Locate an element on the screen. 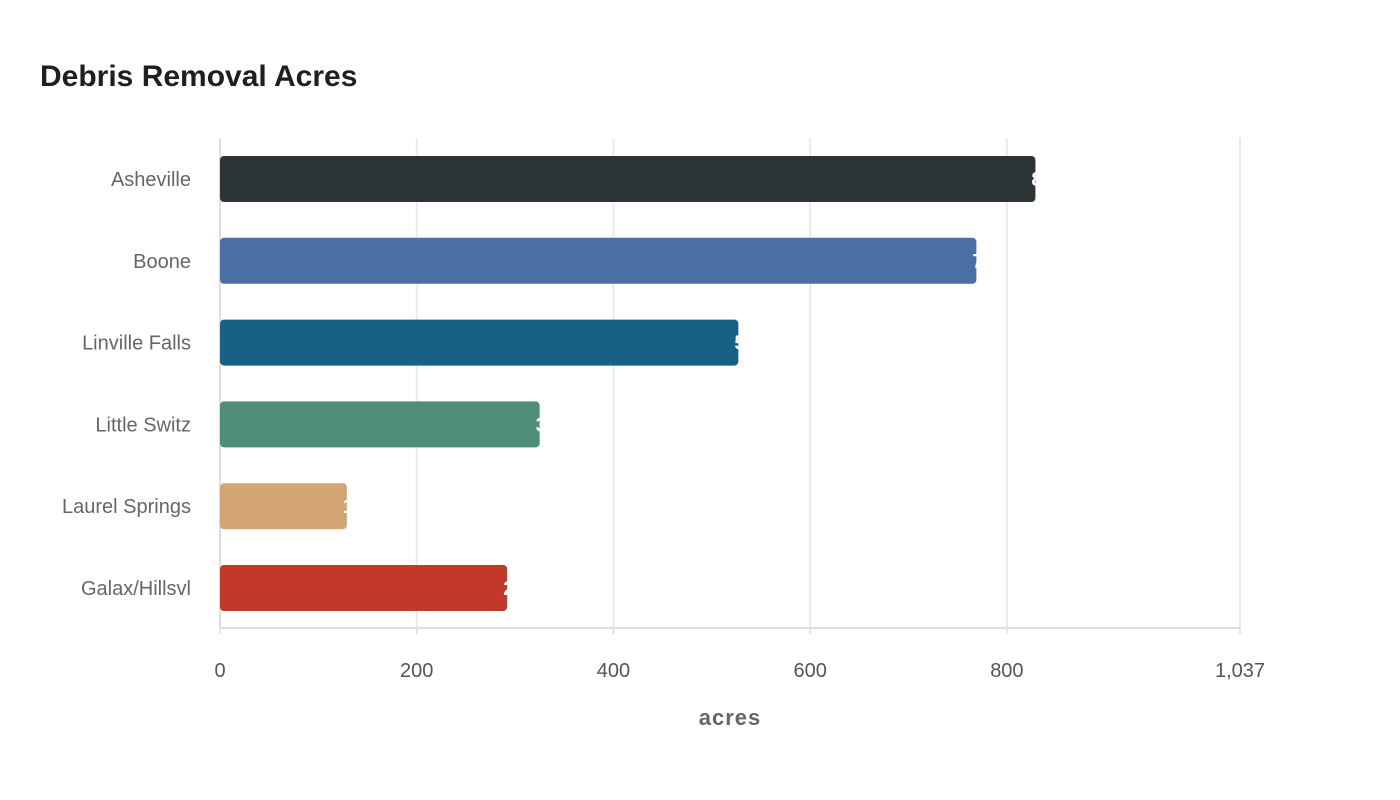 The image size is (1400, 800). x-tick-label: 0 is located at coordinates (219, 671).